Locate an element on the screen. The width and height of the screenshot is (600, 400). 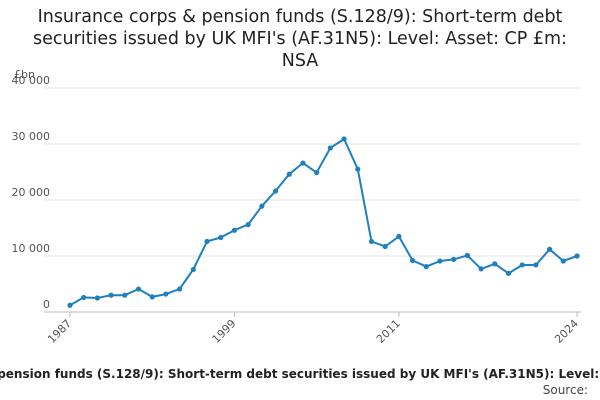
y-tick-label: 10 000 is located at coordinates (31, 248).